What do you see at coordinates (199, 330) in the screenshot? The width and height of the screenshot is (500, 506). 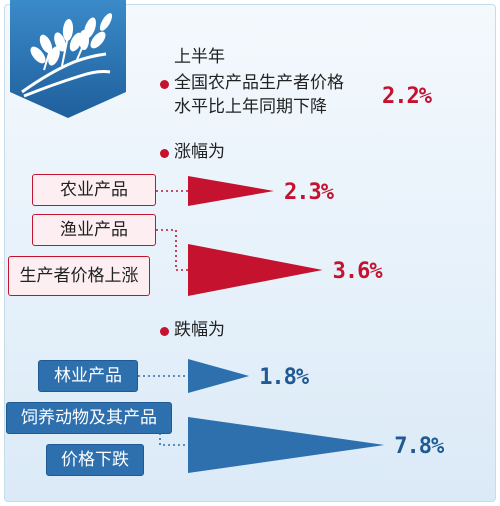 I see `fall-heading: 跌幅为` at bounding box center [199, 330].